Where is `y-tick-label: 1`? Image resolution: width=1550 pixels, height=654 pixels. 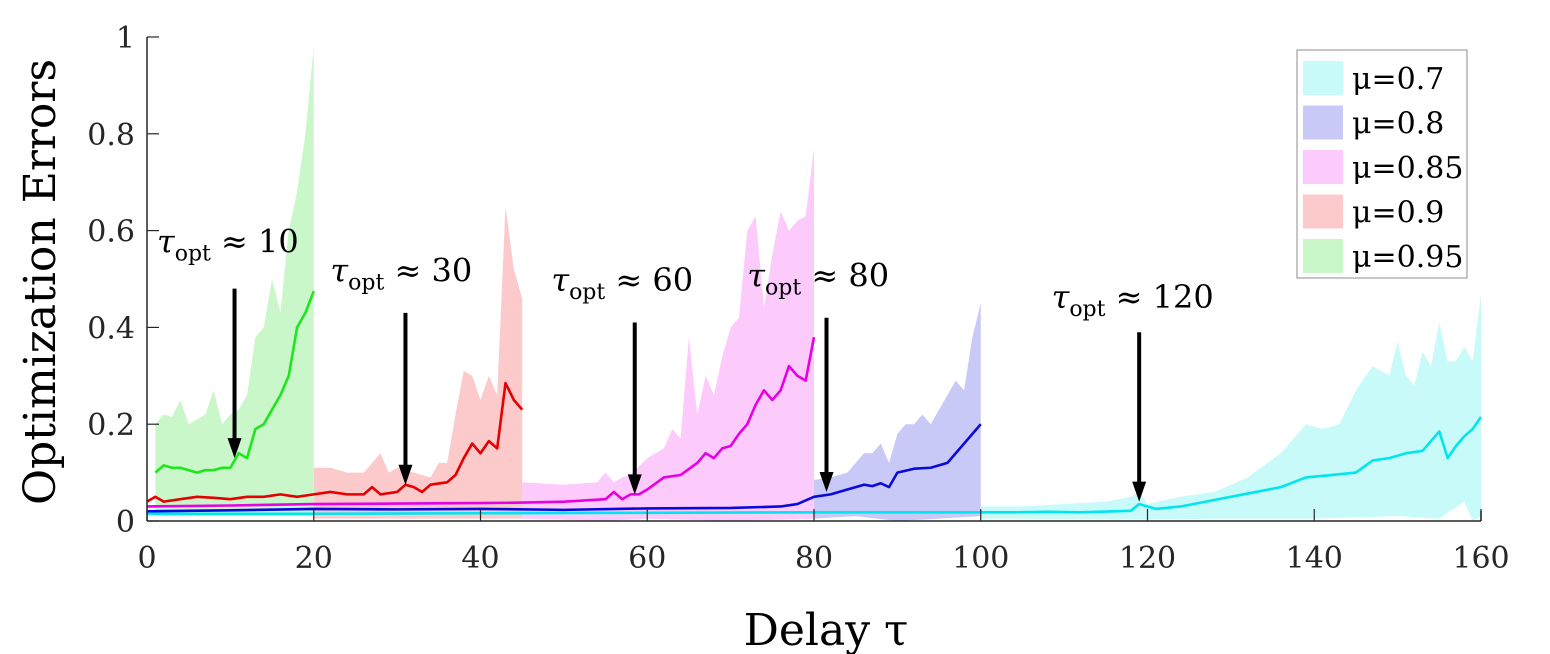 y-tick-label: 1 is located at coordinates (125, 38).